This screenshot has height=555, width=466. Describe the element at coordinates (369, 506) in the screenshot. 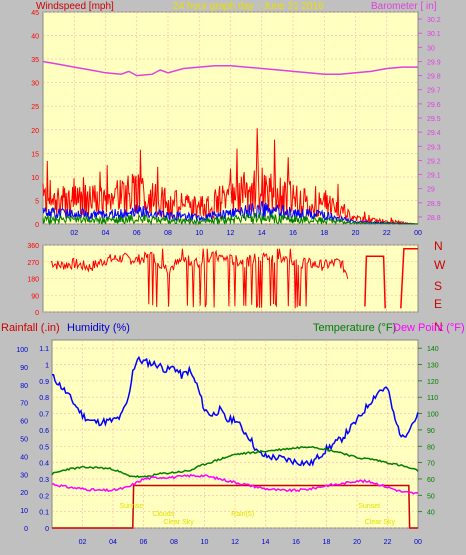

I see `event-annotation: Sunset` at that location.